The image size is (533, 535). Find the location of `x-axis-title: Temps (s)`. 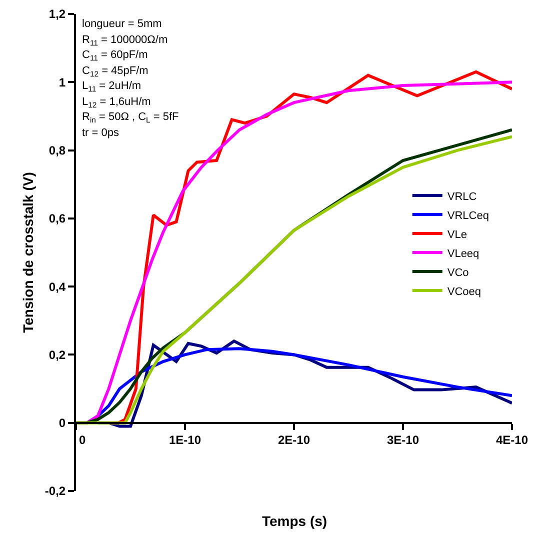

x-axis-title: Temps (s) is located at coordinates (295, 521).